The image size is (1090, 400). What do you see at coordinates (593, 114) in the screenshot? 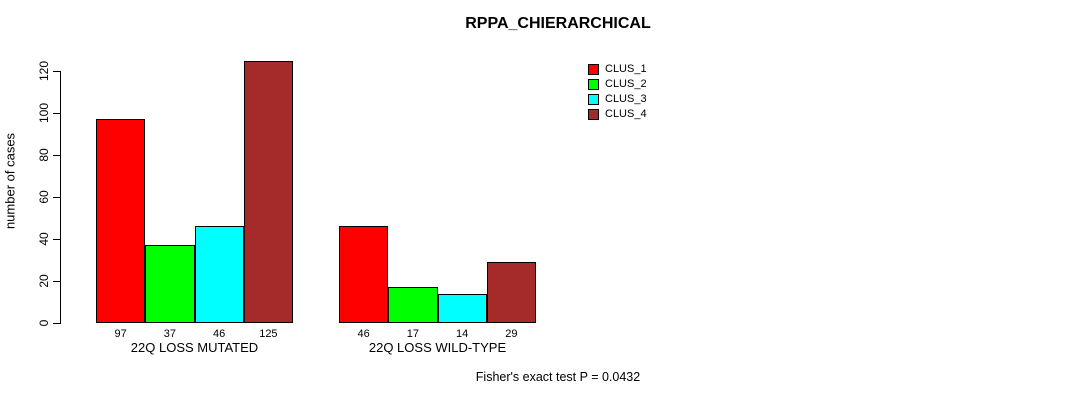
I see `legend-swatch-clus-4-icon` at bounding box center [593, 114].